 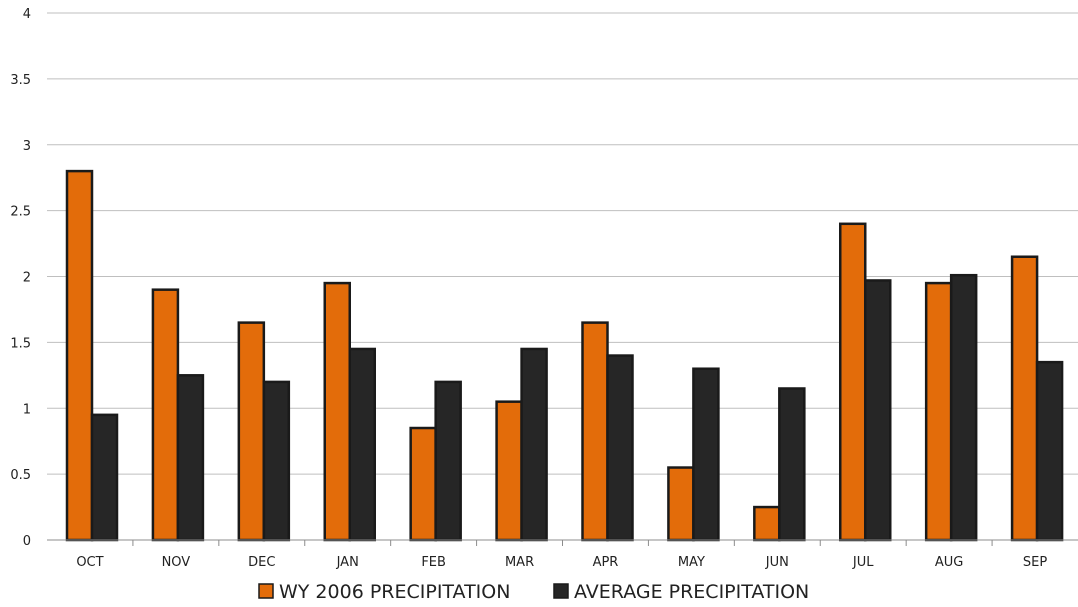 What do you see at coordinates (20, 212) in the screenshot?
I see `y-tick-label: 2.5` at bounding box center [20, 212].